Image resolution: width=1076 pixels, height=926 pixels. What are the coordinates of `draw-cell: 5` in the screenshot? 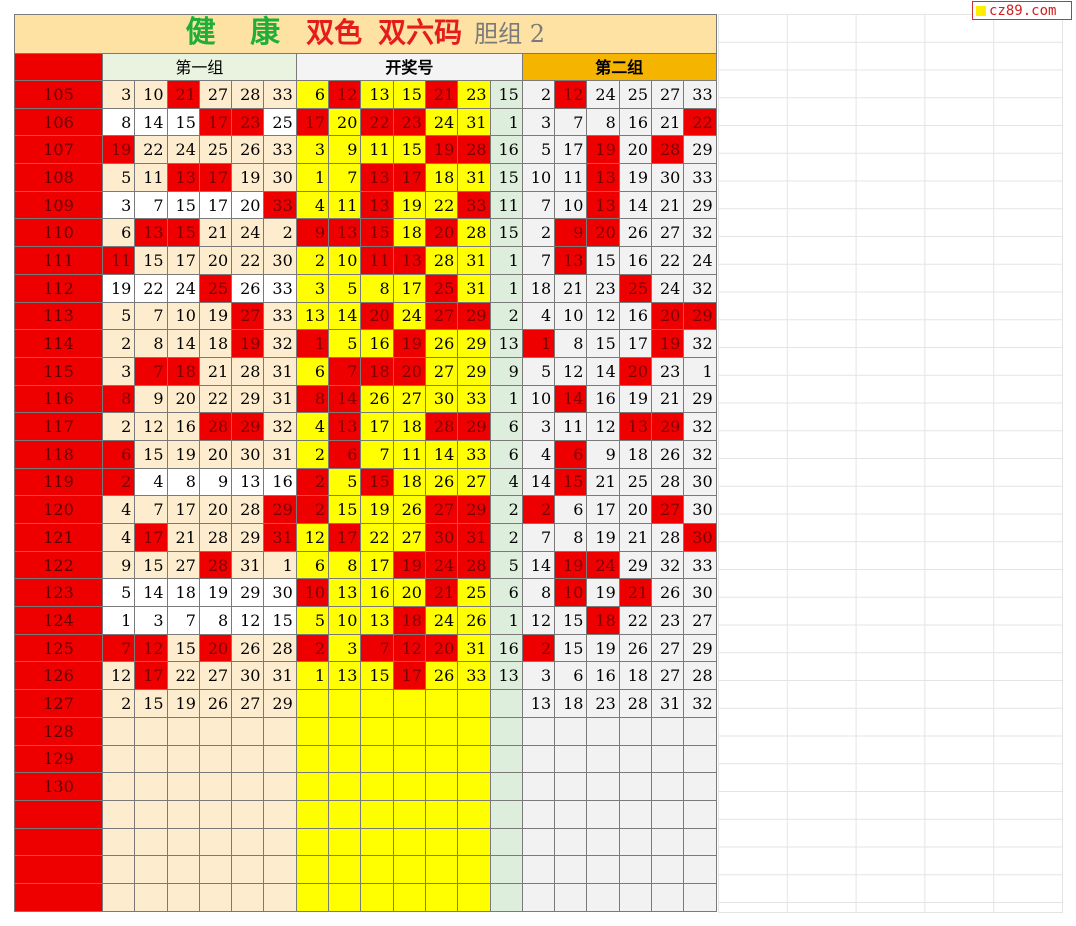 It's located at (312, 620).